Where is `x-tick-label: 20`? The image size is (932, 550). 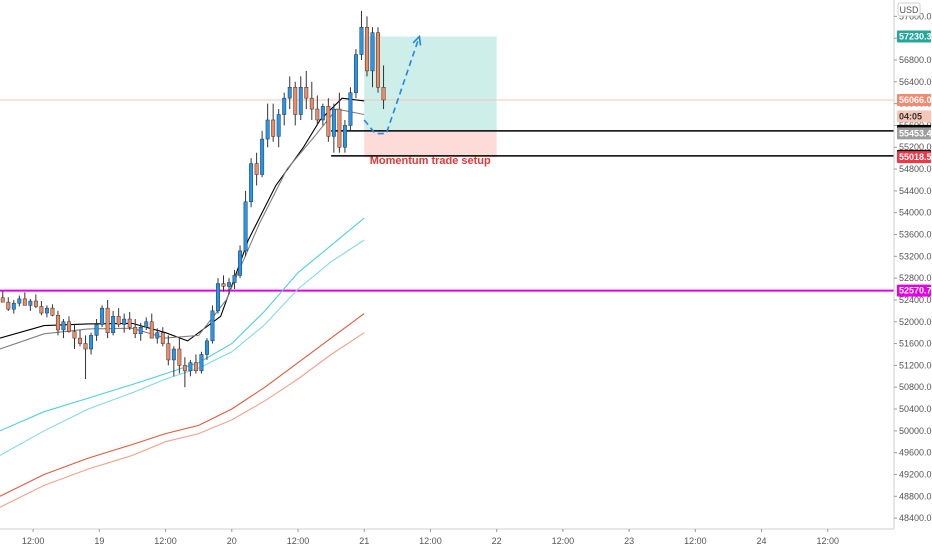
x-tick-label: 20 is located at coordinates (232, 541).